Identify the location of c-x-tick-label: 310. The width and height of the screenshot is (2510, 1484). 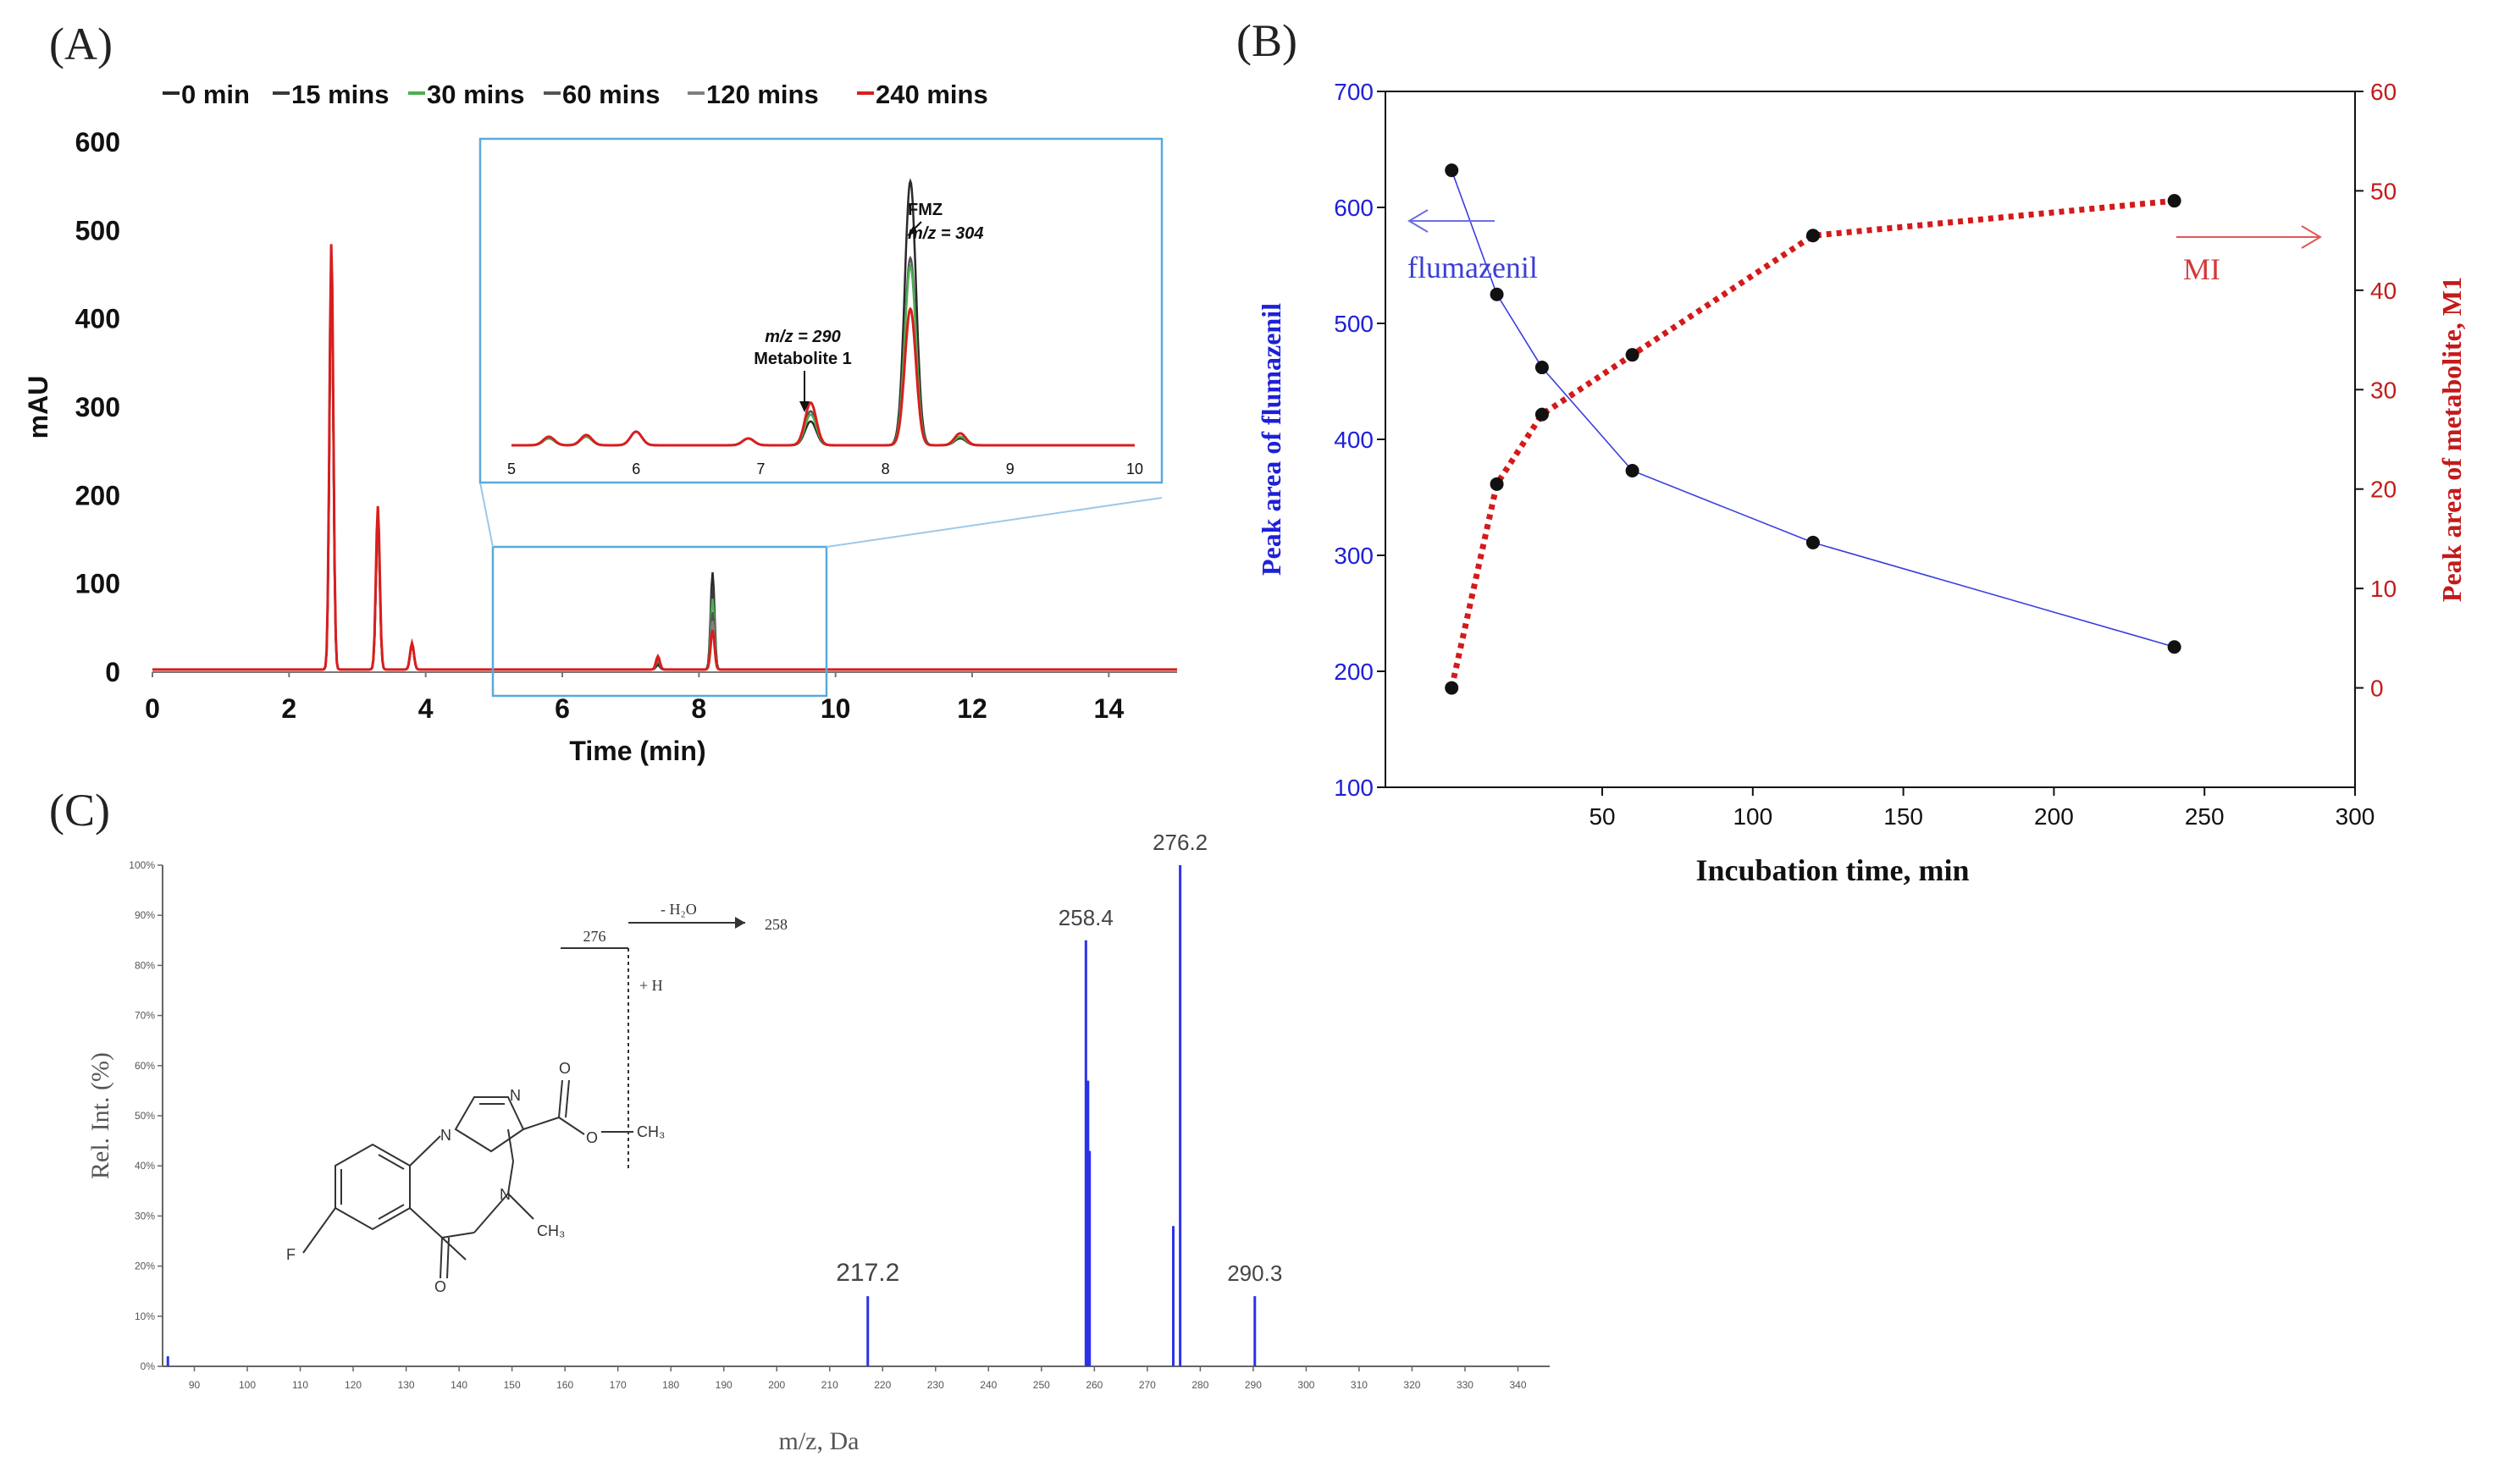
(1360, 1385).